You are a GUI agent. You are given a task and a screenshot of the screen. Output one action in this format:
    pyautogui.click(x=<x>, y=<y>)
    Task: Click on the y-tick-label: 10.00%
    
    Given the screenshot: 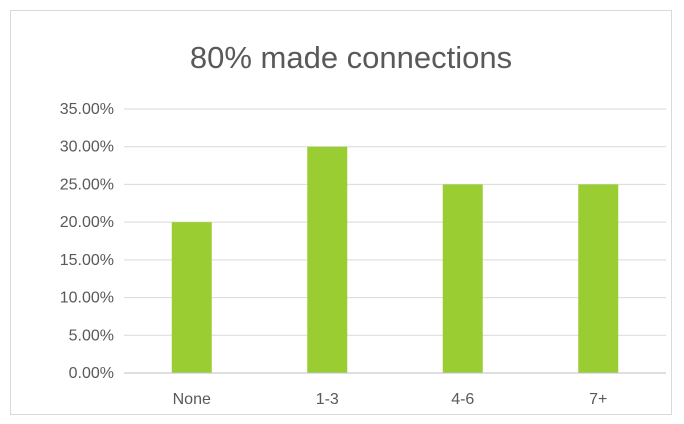 What is the action you would take?
    pyautogui.click(x=87, y=298)
    